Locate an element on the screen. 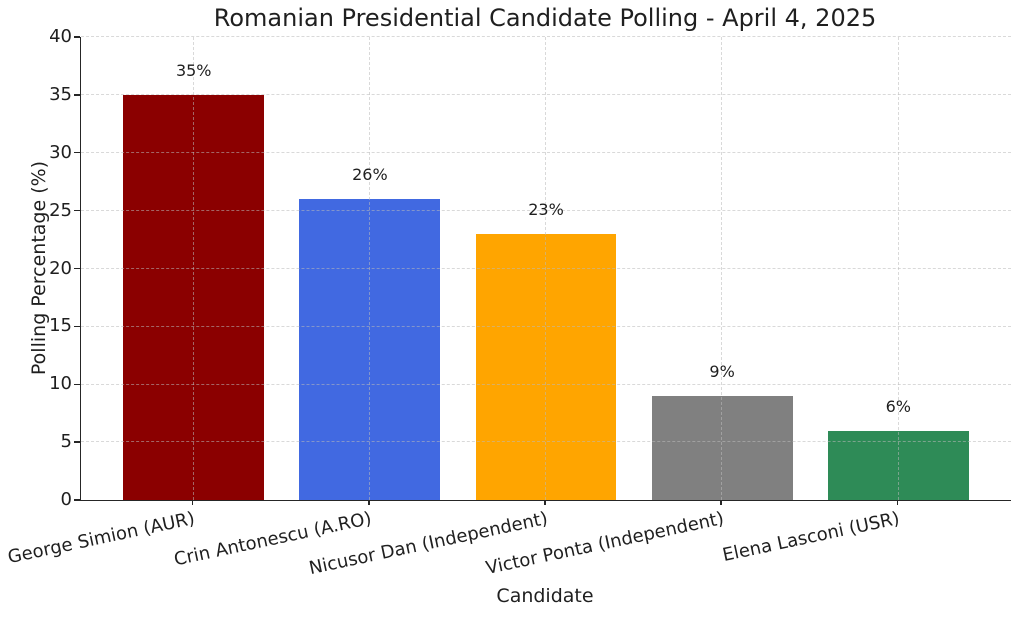 The height and width of the screenshot is (619, 1024). y-tick-label: 20 is located at coordinates (60, 268).